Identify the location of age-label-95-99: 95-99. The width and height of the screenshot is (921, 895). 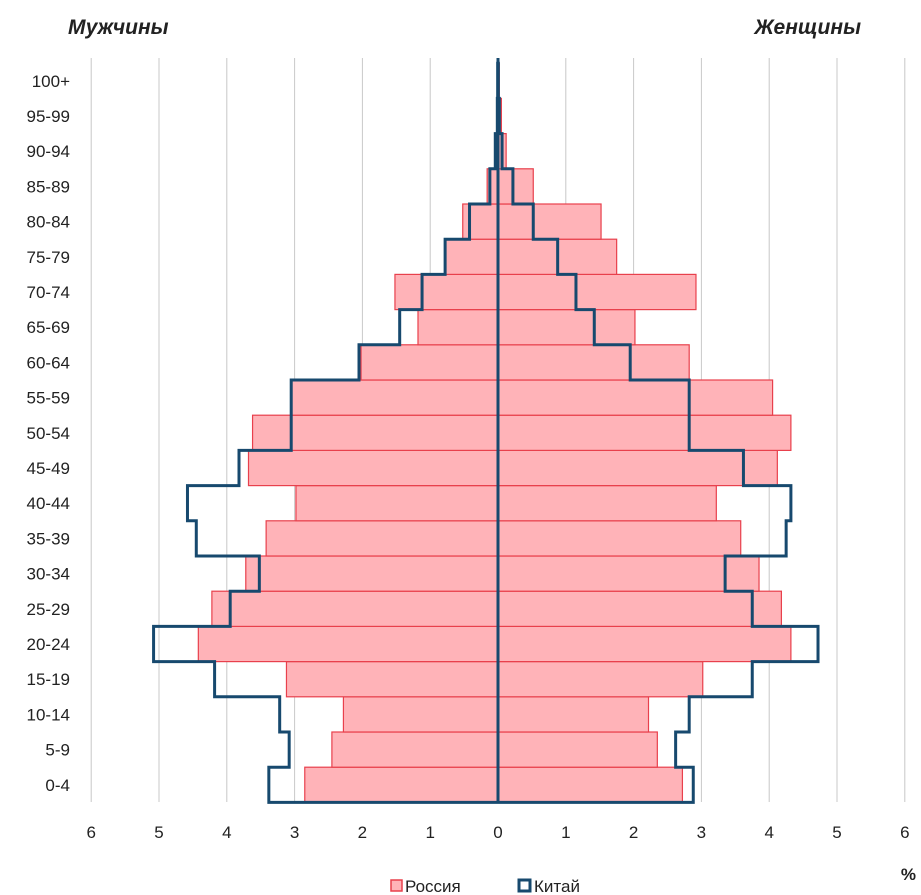
(48, 116).